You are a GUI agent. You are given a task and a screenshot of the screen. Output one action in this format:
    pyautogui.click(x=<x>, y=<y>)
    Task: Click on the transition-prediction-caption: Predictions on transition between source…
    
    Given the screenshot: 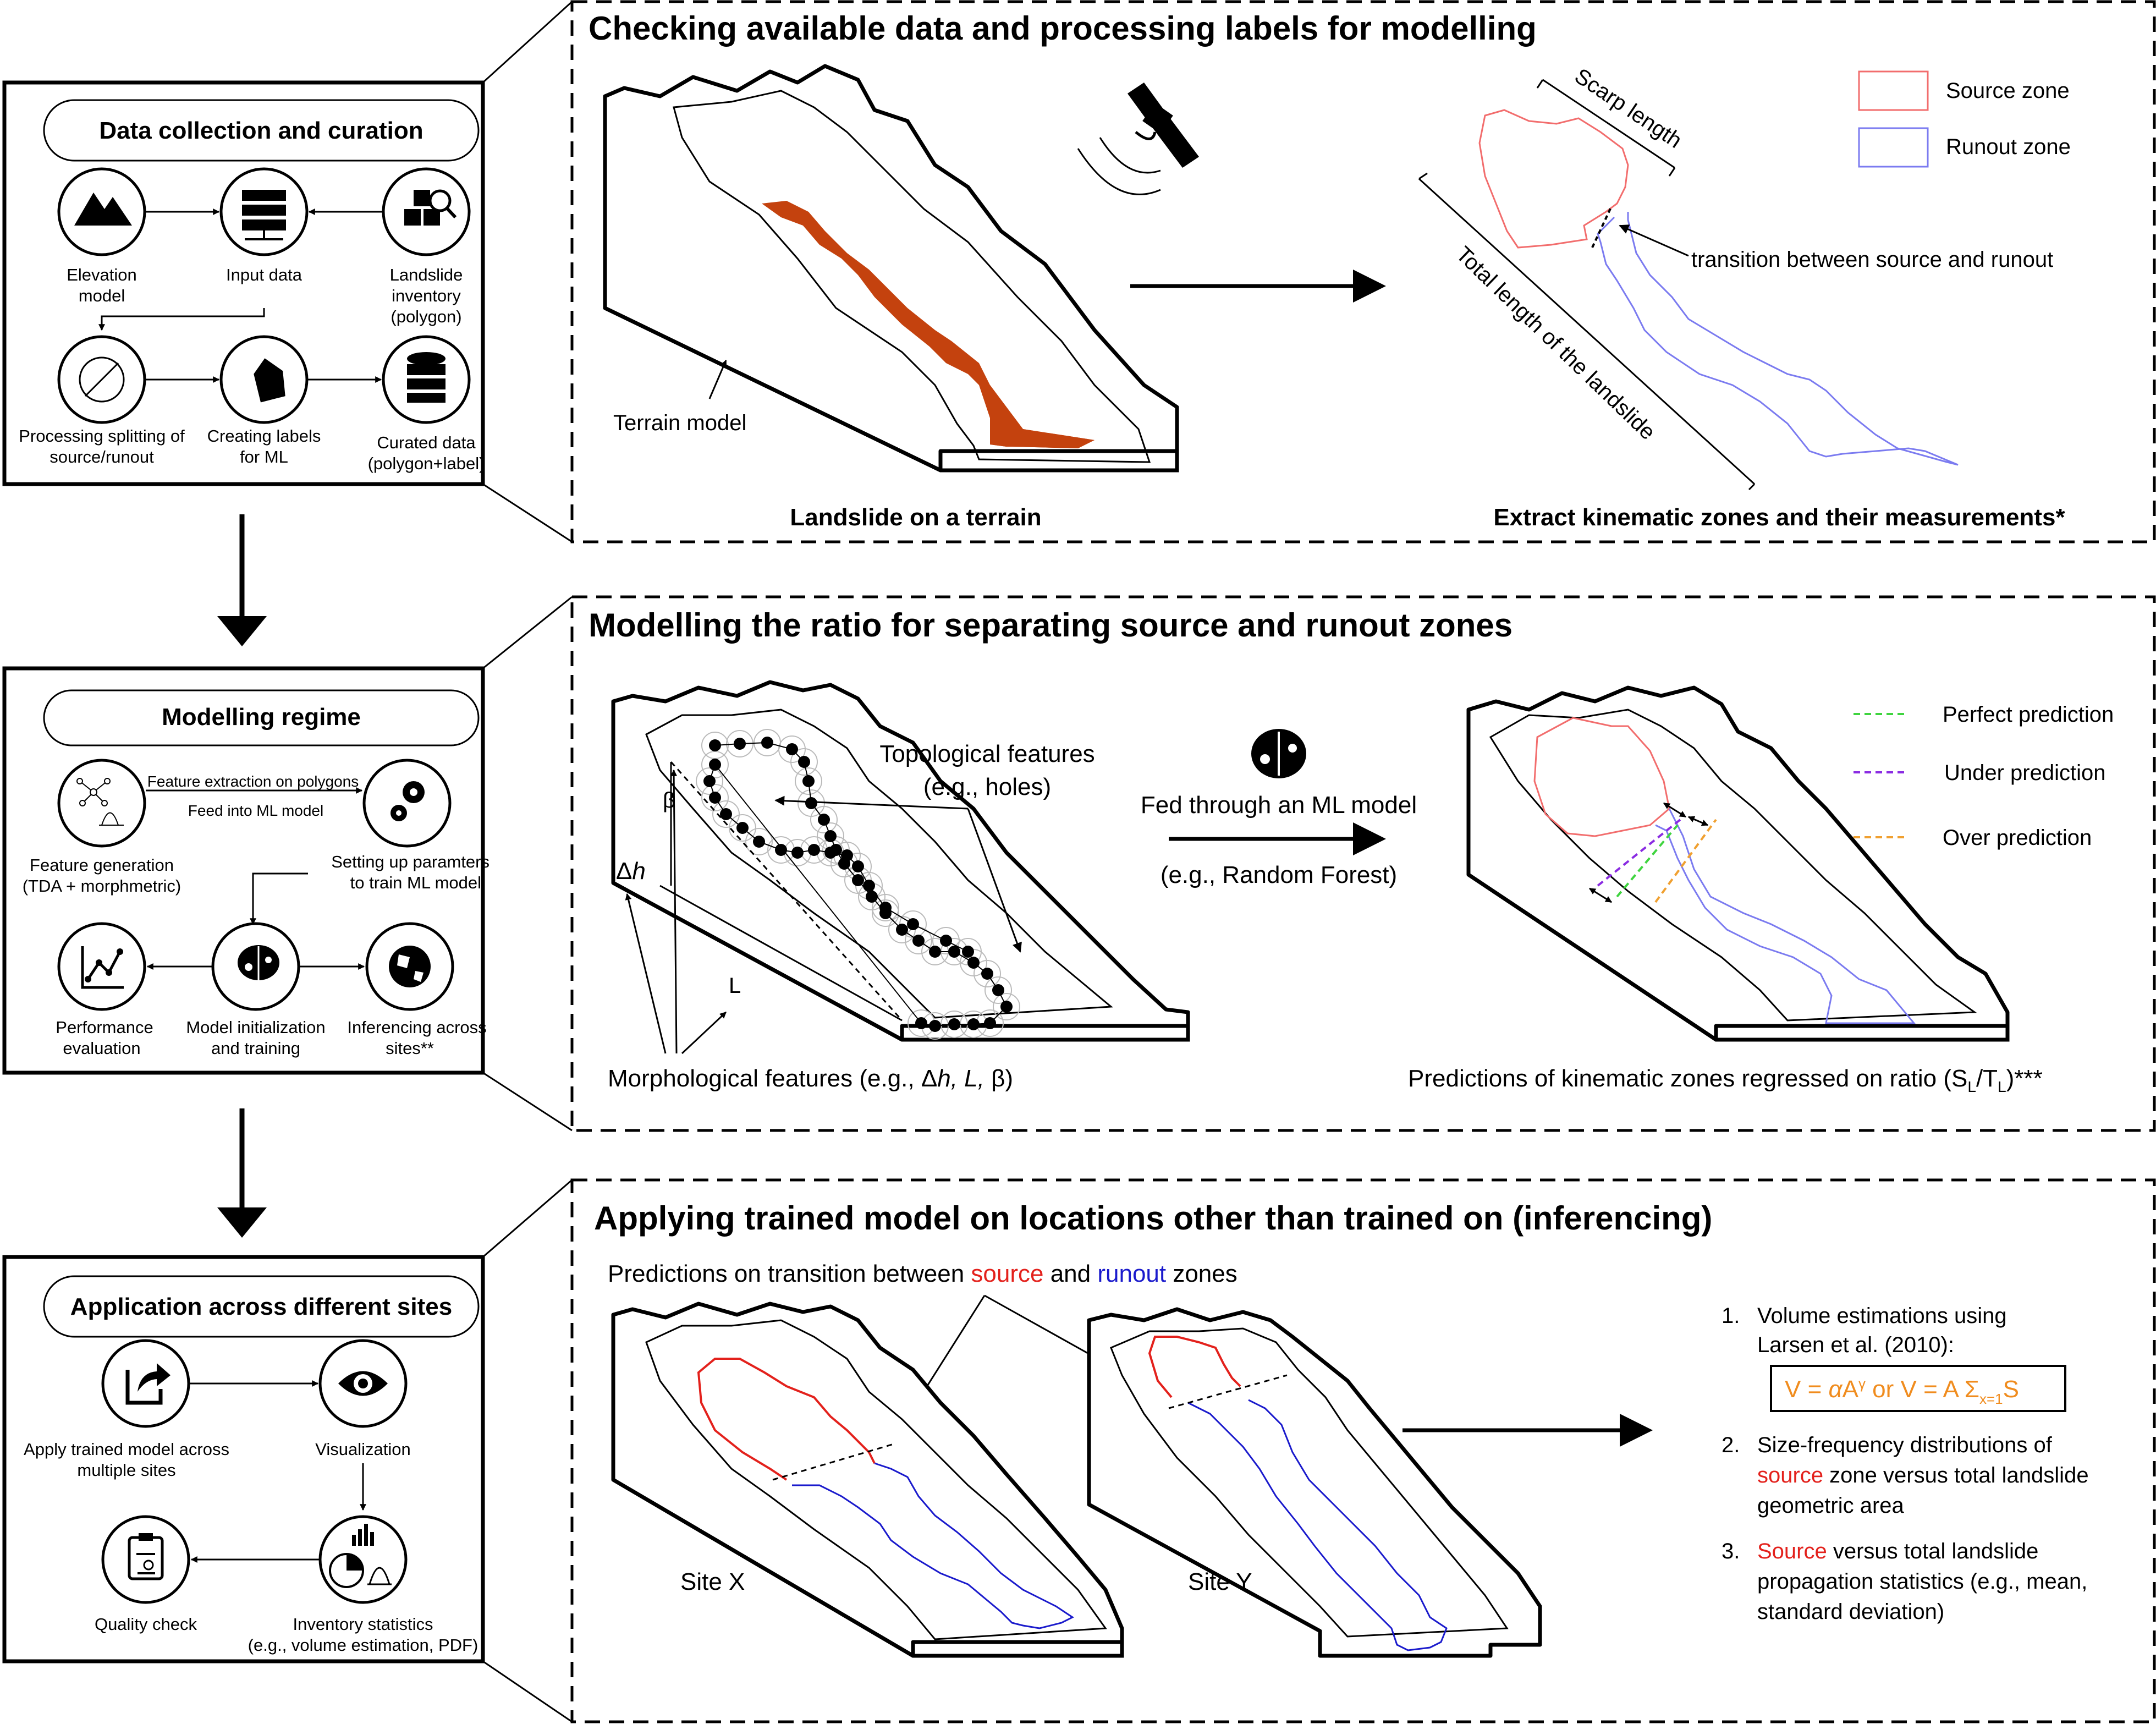 What is the action you would take?
    pyautogui.click(x=923, y=1274)
    